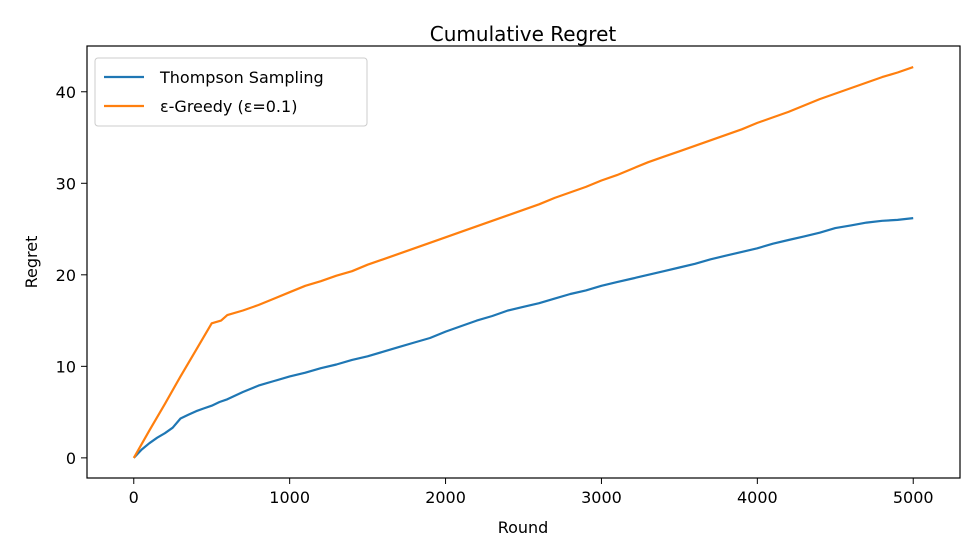 The height and width of the screenshot is (560, 980). What do you see at coordinates (66, 366) in the screenshot?
I see `y-tick-label: 10` at bounding box center [66, 366].